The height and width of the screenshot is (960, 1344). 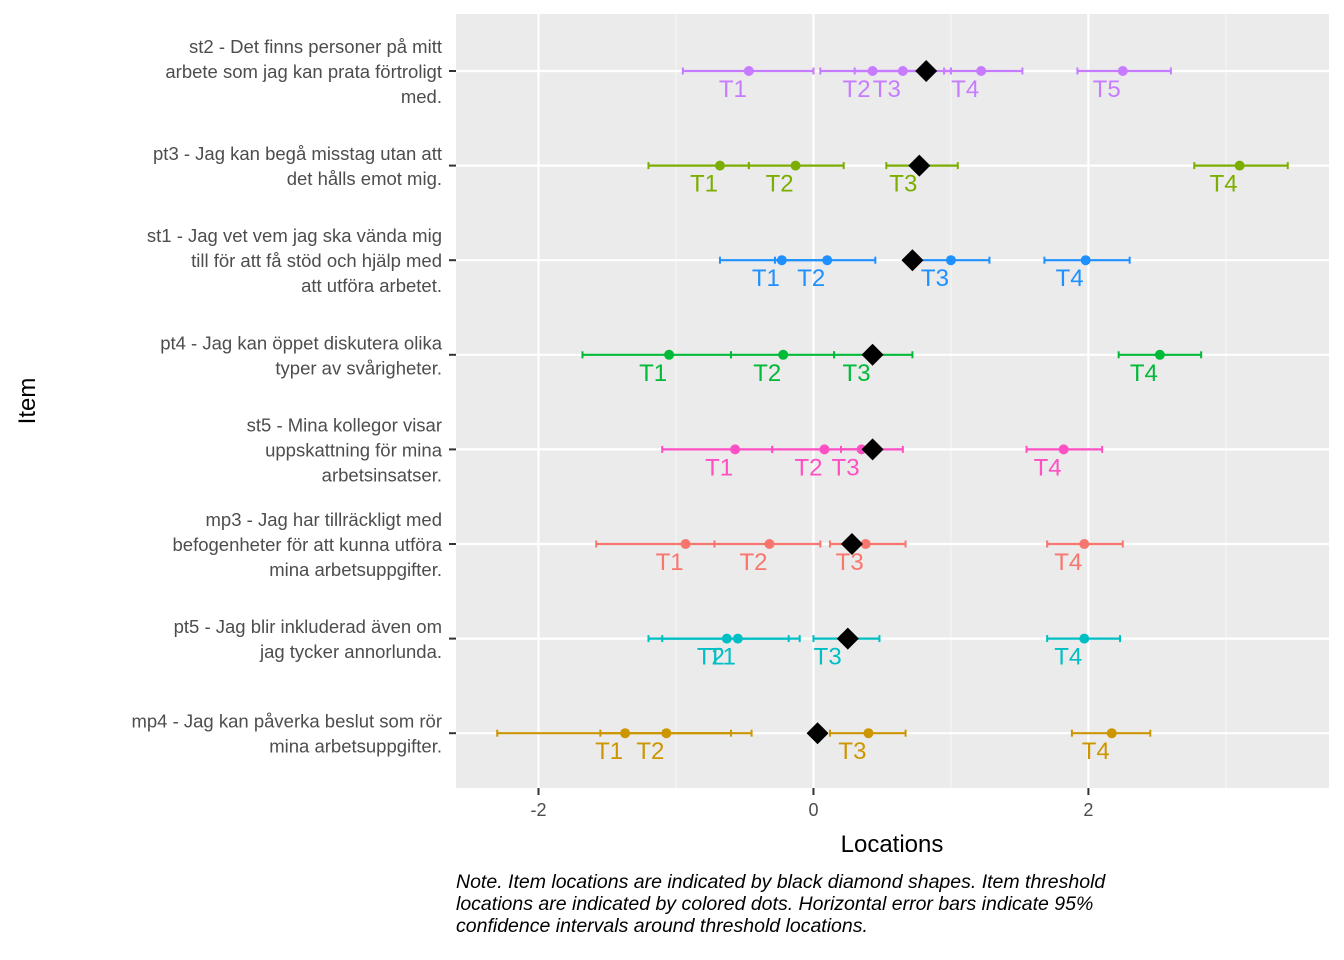 What do you see at coordinates (382, 474) in the screenshot?
I see `y-tick-label: arbetsinsatser.` at bounding box center [382, 474].